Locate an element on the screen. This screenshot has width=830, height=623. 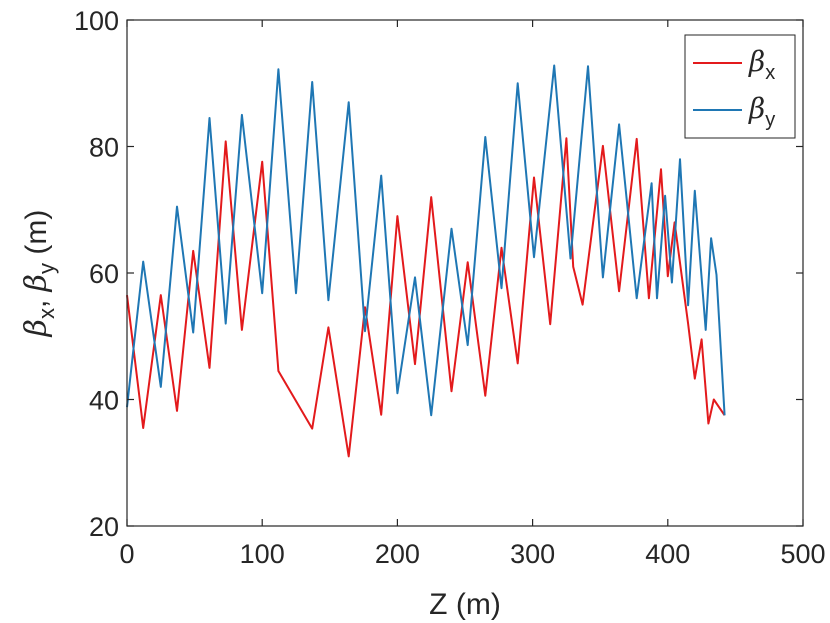
legend-box is located at coordinates (740, 86).